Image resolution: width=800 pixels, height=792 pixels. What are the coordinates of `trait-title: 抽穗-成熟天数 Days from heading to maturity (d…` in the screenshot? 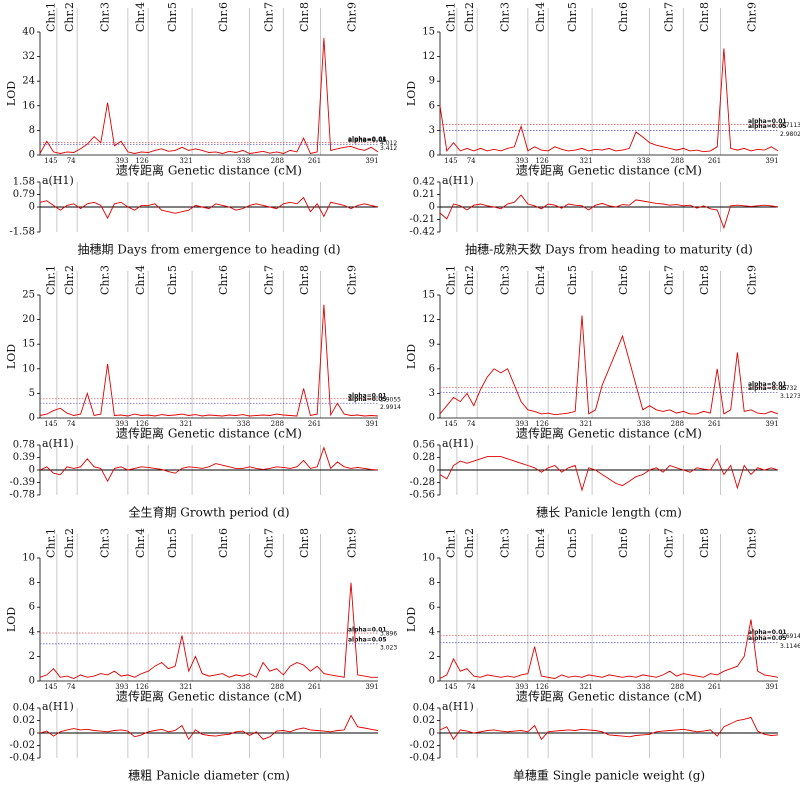 It's located at (609, 249).